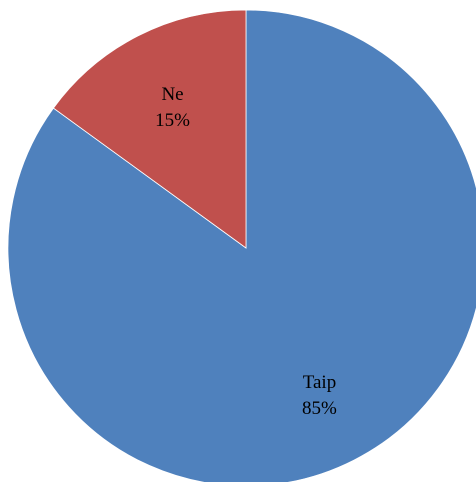 The width and height of the screenshot is (476, 482). What do you see at coordinates (320, 382) in the screenshot?
I see `slice-category-label: Taip` at bounding box center [320, 382].